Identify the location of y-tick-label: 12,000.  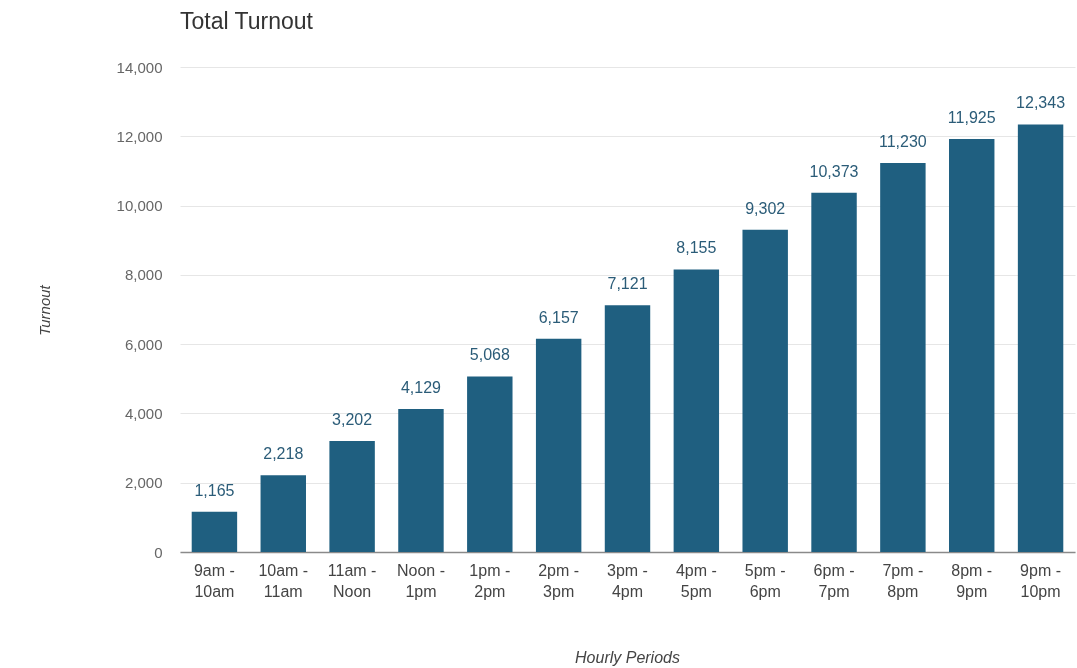
(139, 136).